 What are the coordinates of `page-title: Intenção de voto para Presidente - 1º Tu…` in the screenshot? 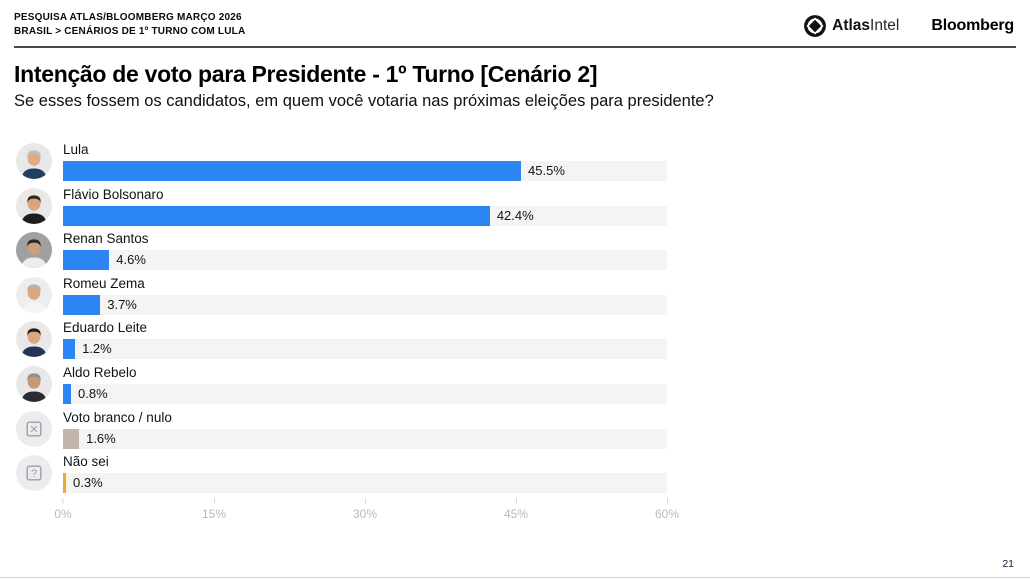 It's located at (306, 74).